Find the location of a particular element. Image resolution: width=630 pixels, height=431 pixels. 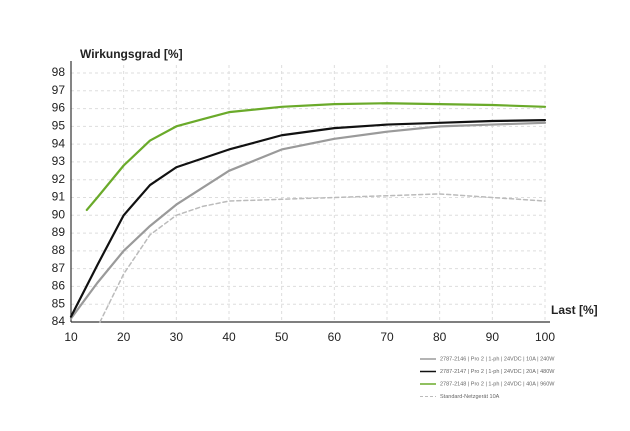

y-tick-label: 96 is located at coordinates (59, 108).